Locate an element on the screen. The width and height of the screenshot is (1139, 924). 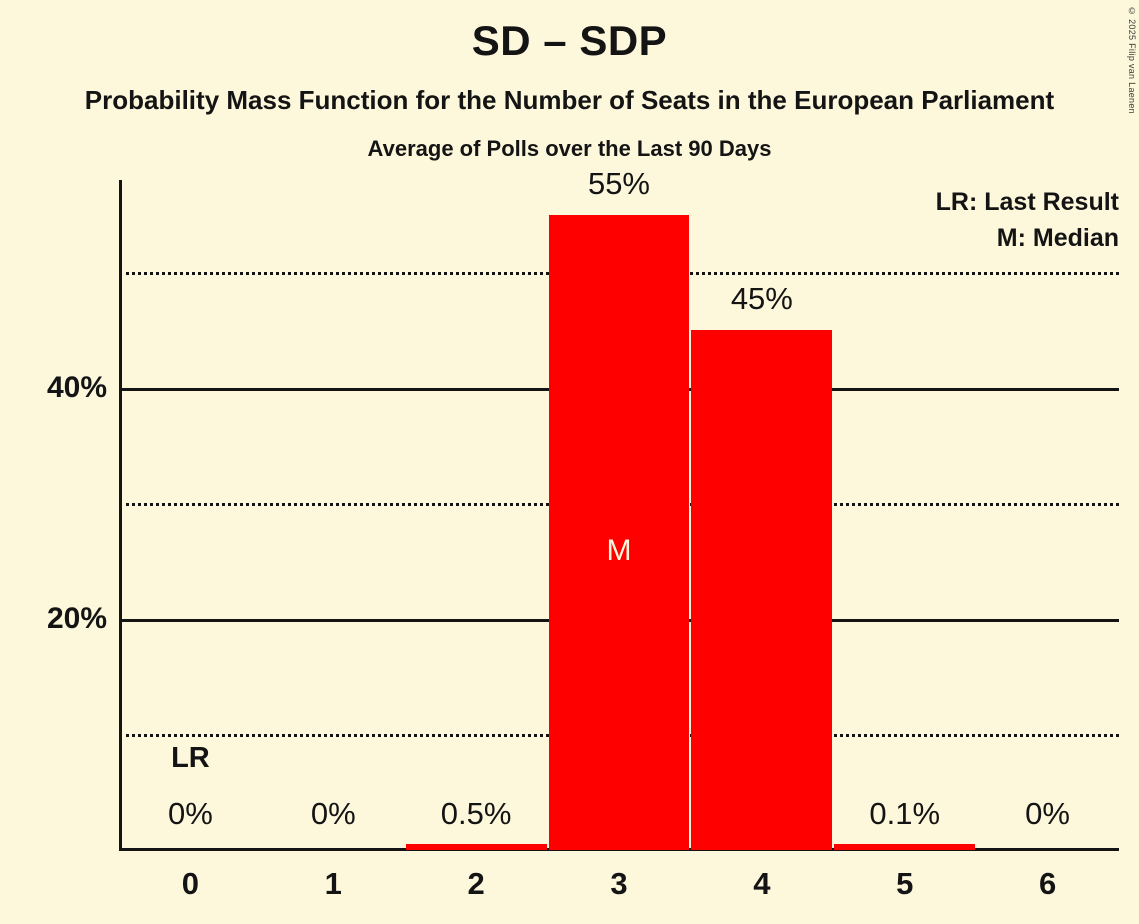
value-label-1: 0% is located at coordinates (333, 813).